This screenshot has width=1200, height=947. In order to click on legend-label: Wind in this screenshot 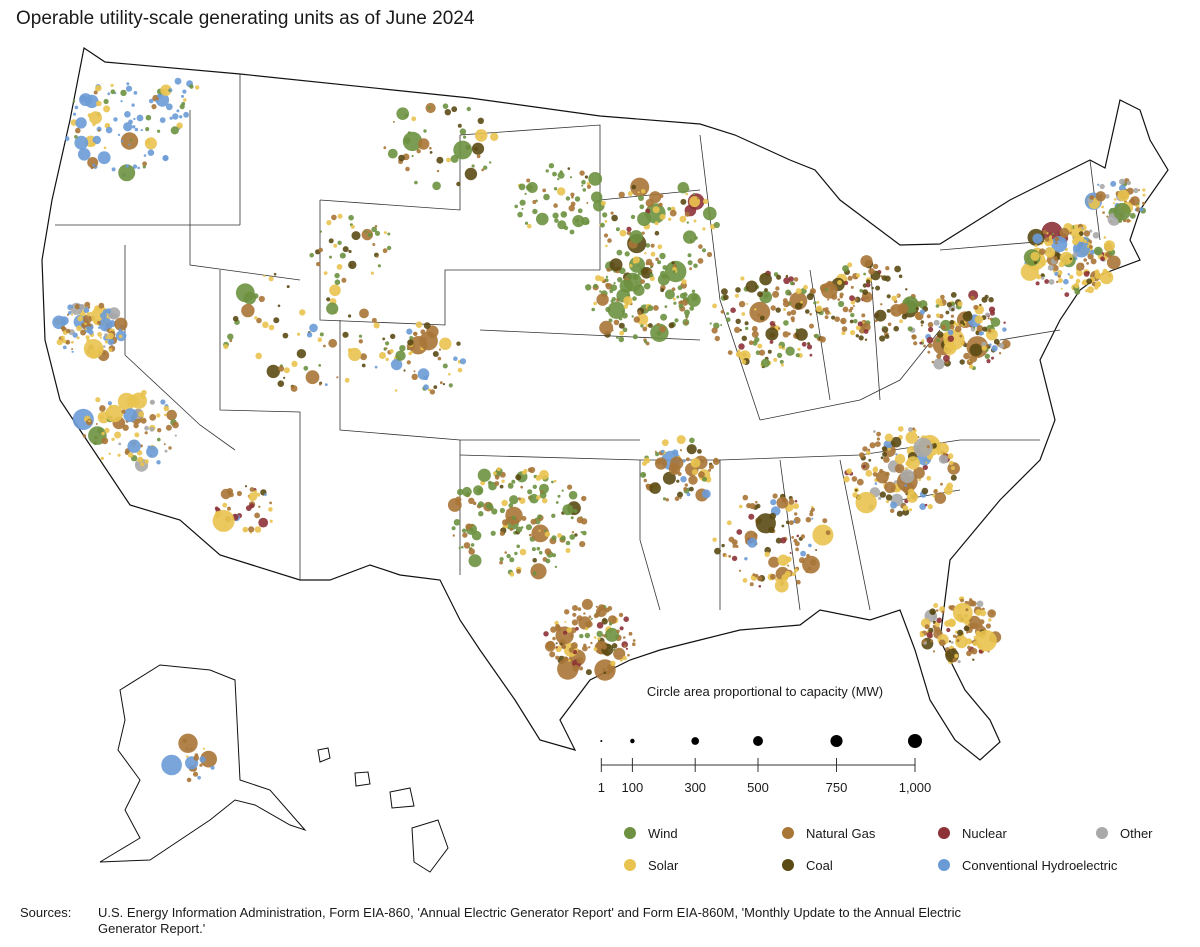, I will do `click(663, 833)`.